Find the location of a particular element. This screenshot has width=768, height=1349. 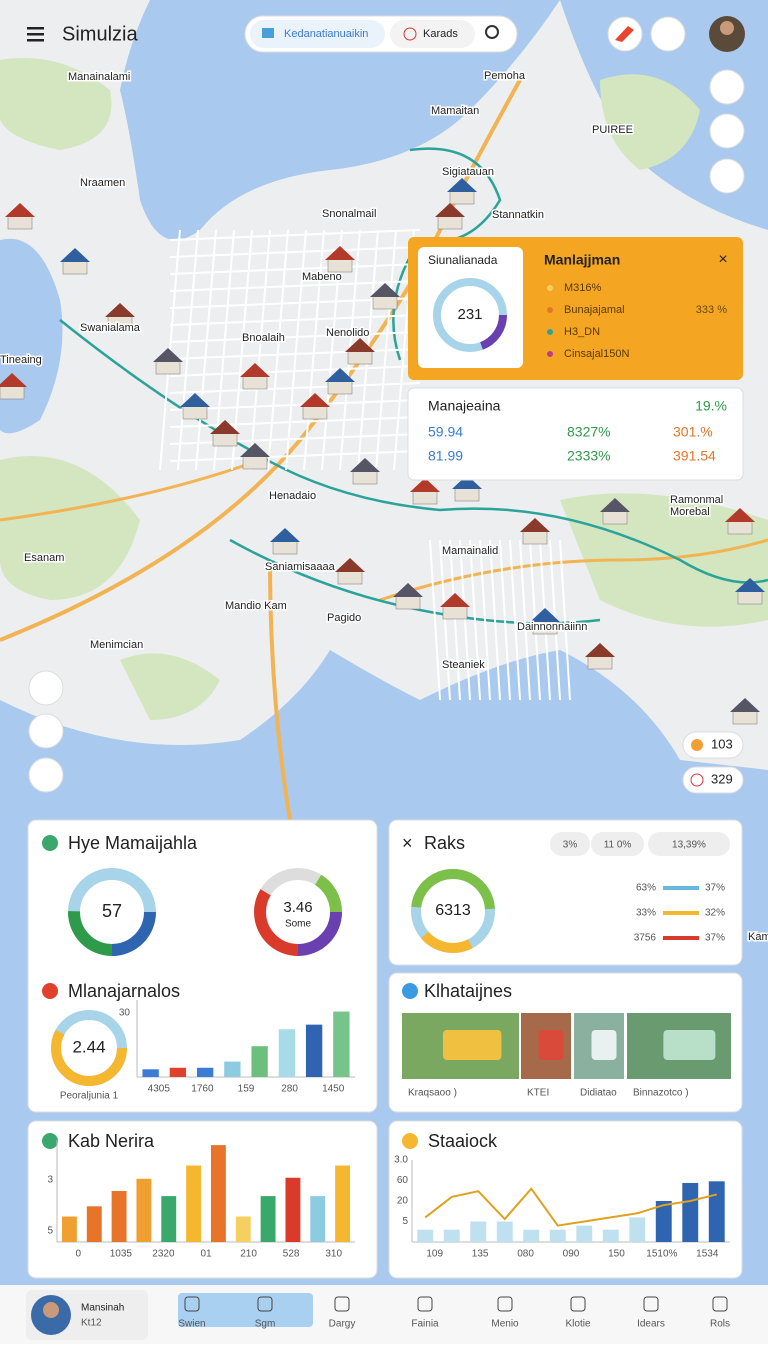

popup-item: H3_DN is located at coordinates (582, 332).